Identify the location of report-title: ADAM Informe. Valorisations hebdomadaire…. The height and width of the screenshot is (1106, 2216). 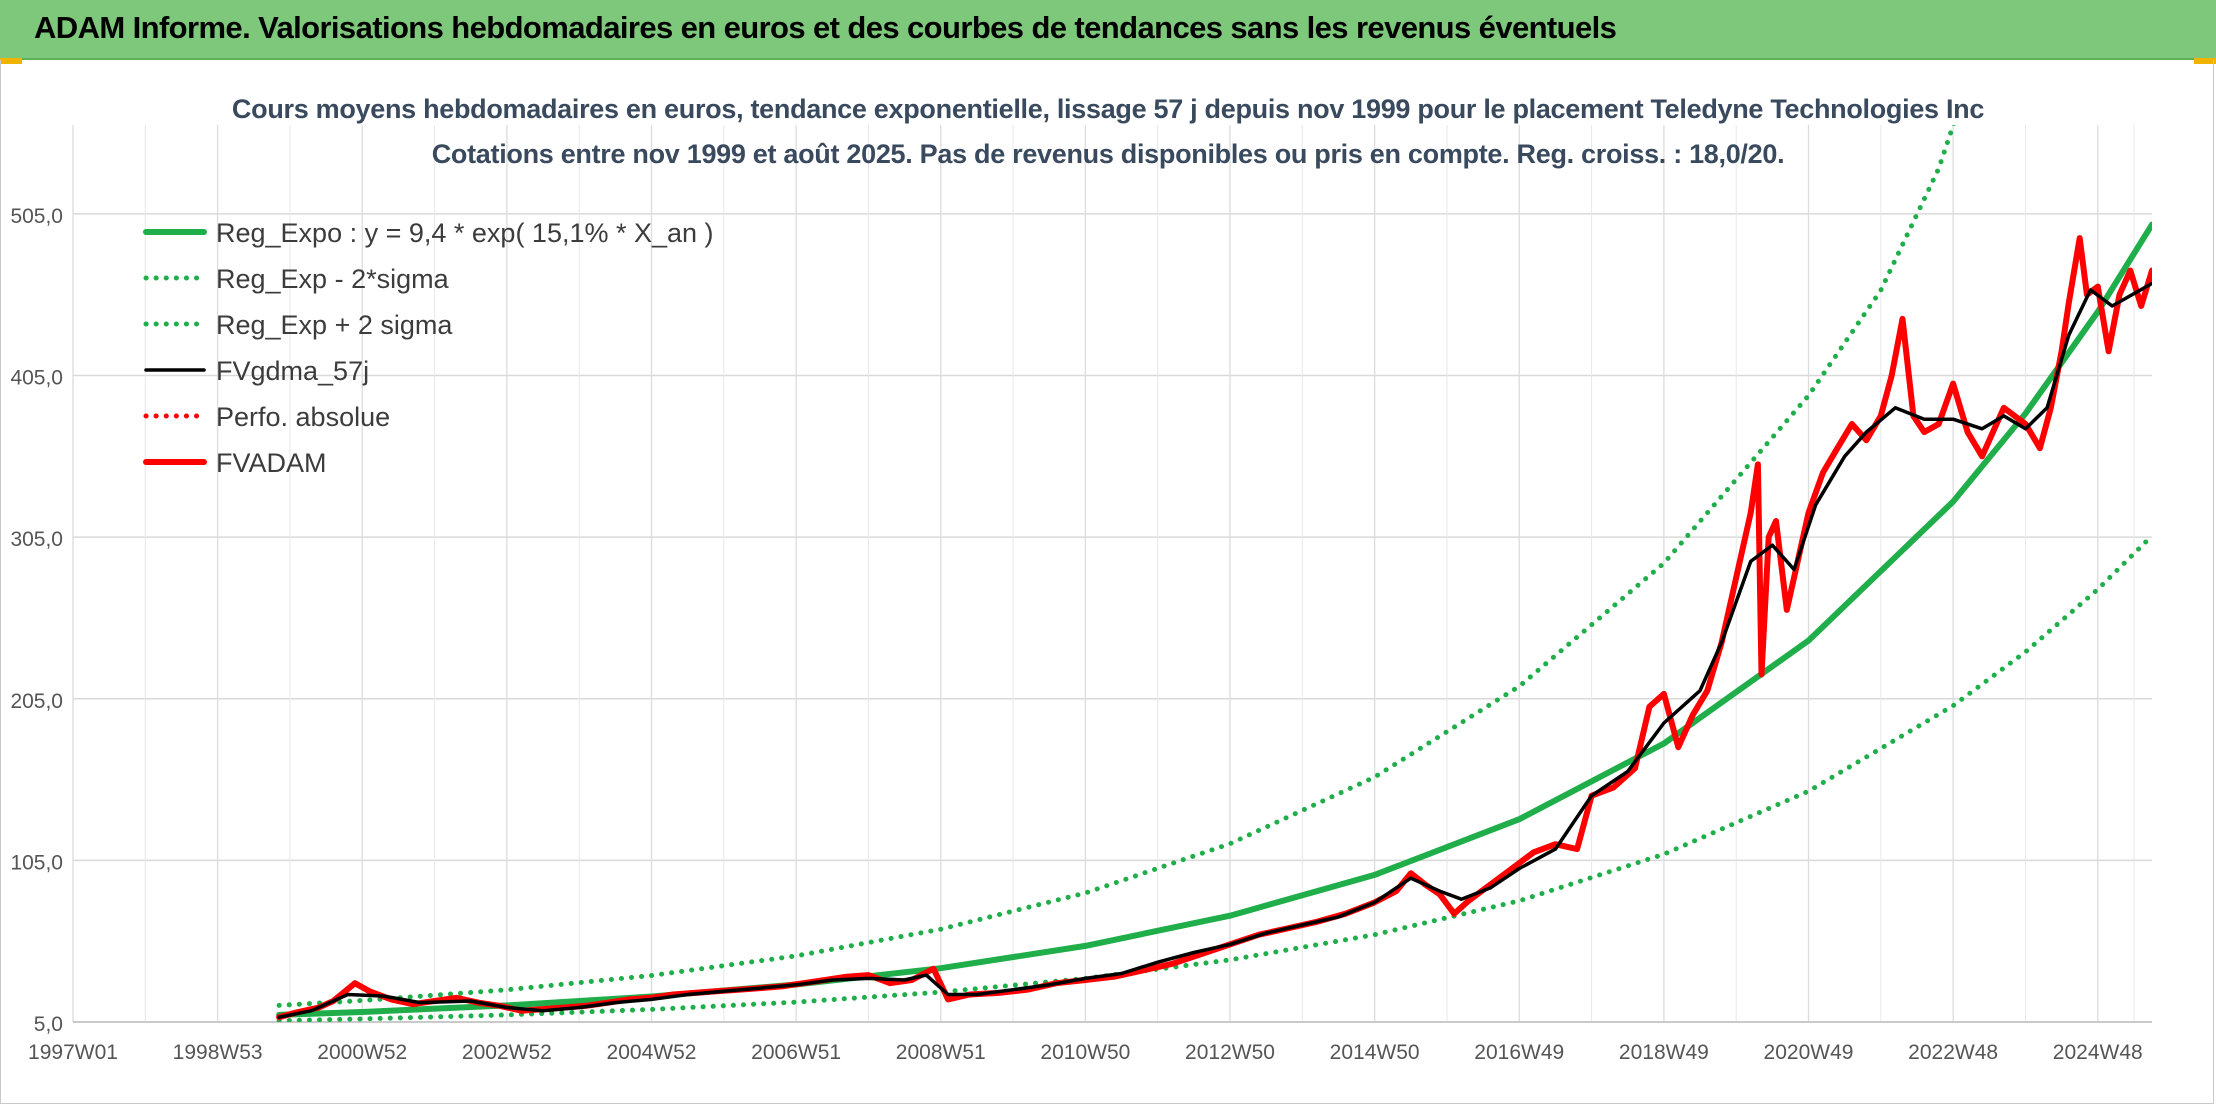
(825, 27).